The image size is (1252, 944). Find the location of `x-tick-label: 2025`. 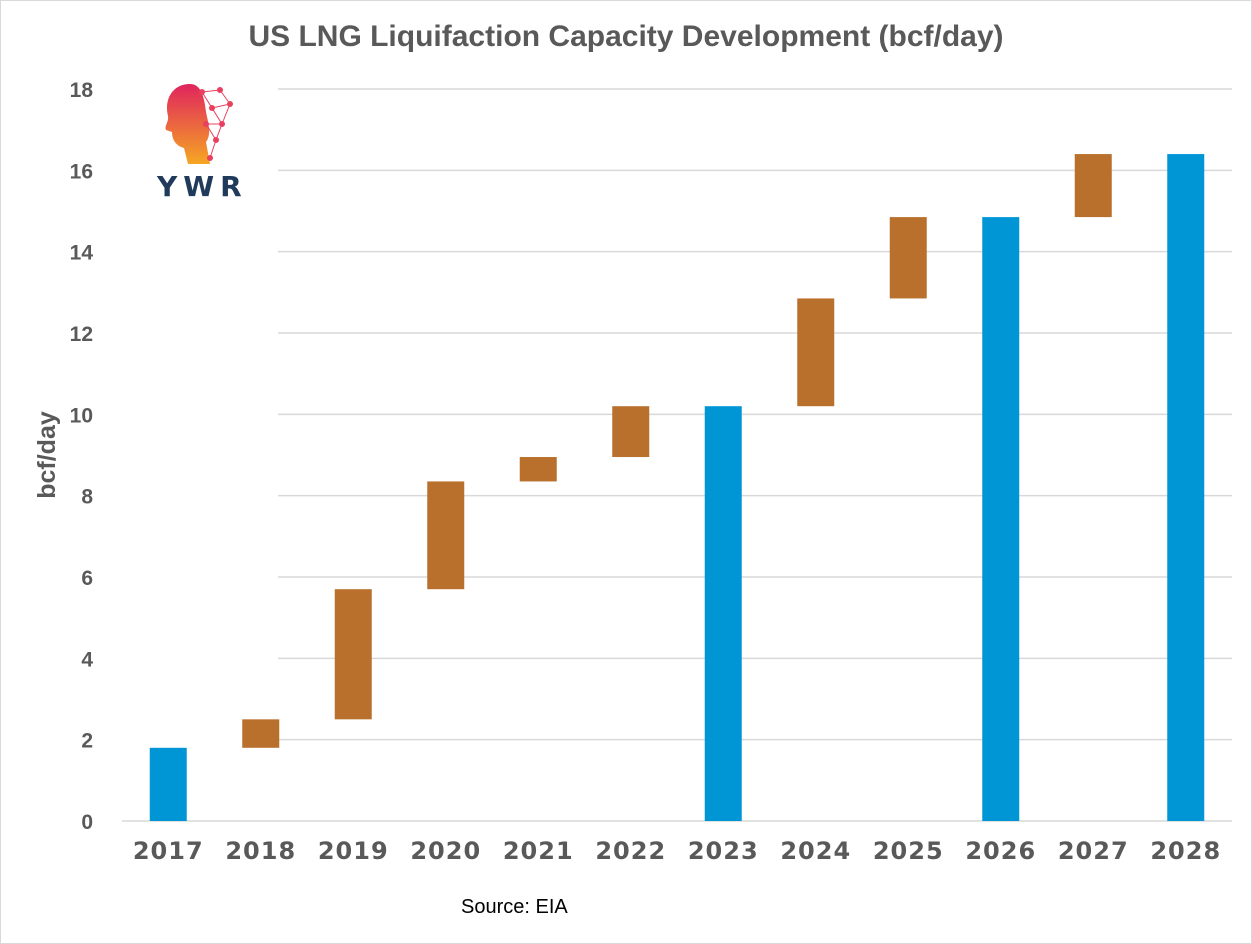

x-tick-label: 2025 is located at coordinates (908, 851).